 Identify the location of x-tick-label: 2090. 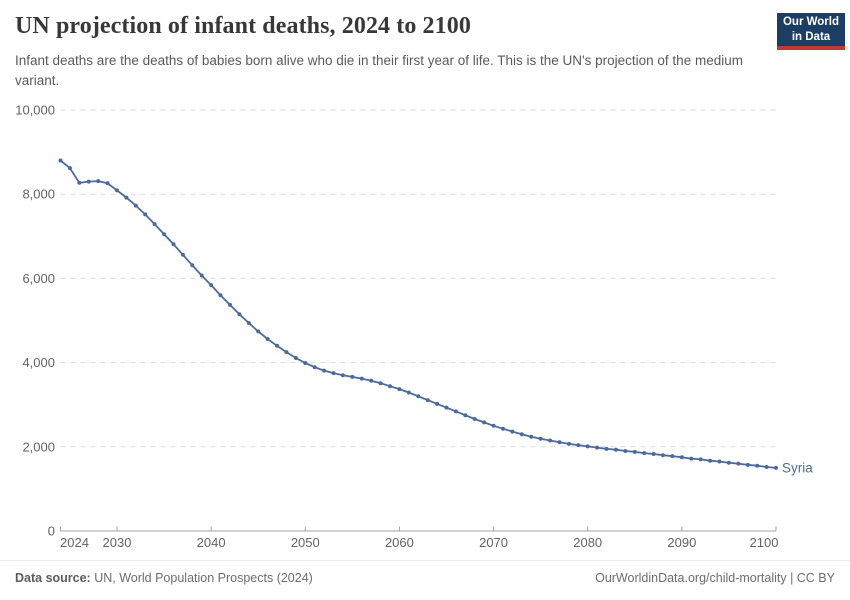
(681, 542).